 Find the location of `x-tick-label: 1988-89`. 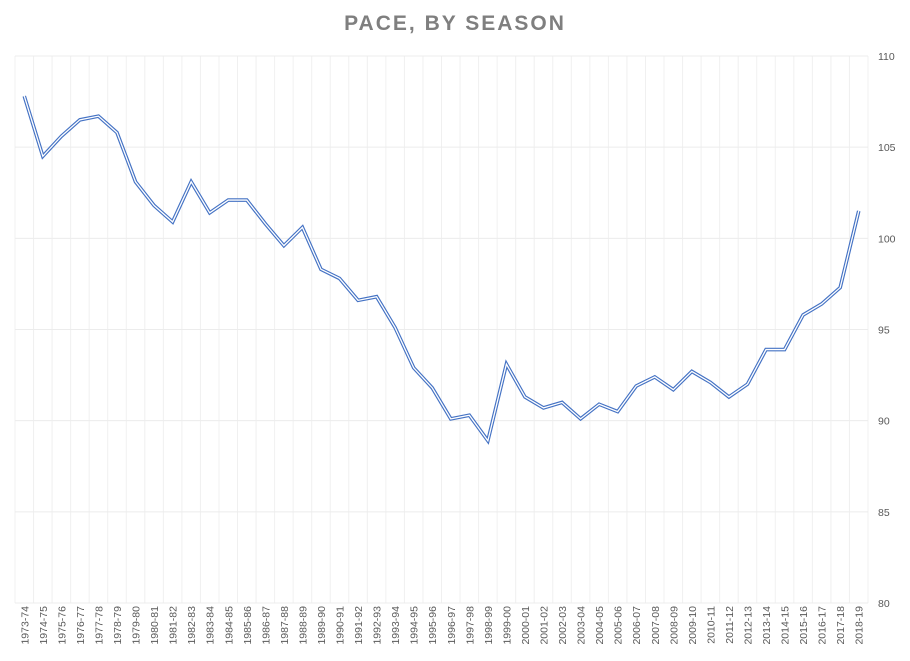

x-tick-label: 1988-89 is located at coordinates (303, 625).